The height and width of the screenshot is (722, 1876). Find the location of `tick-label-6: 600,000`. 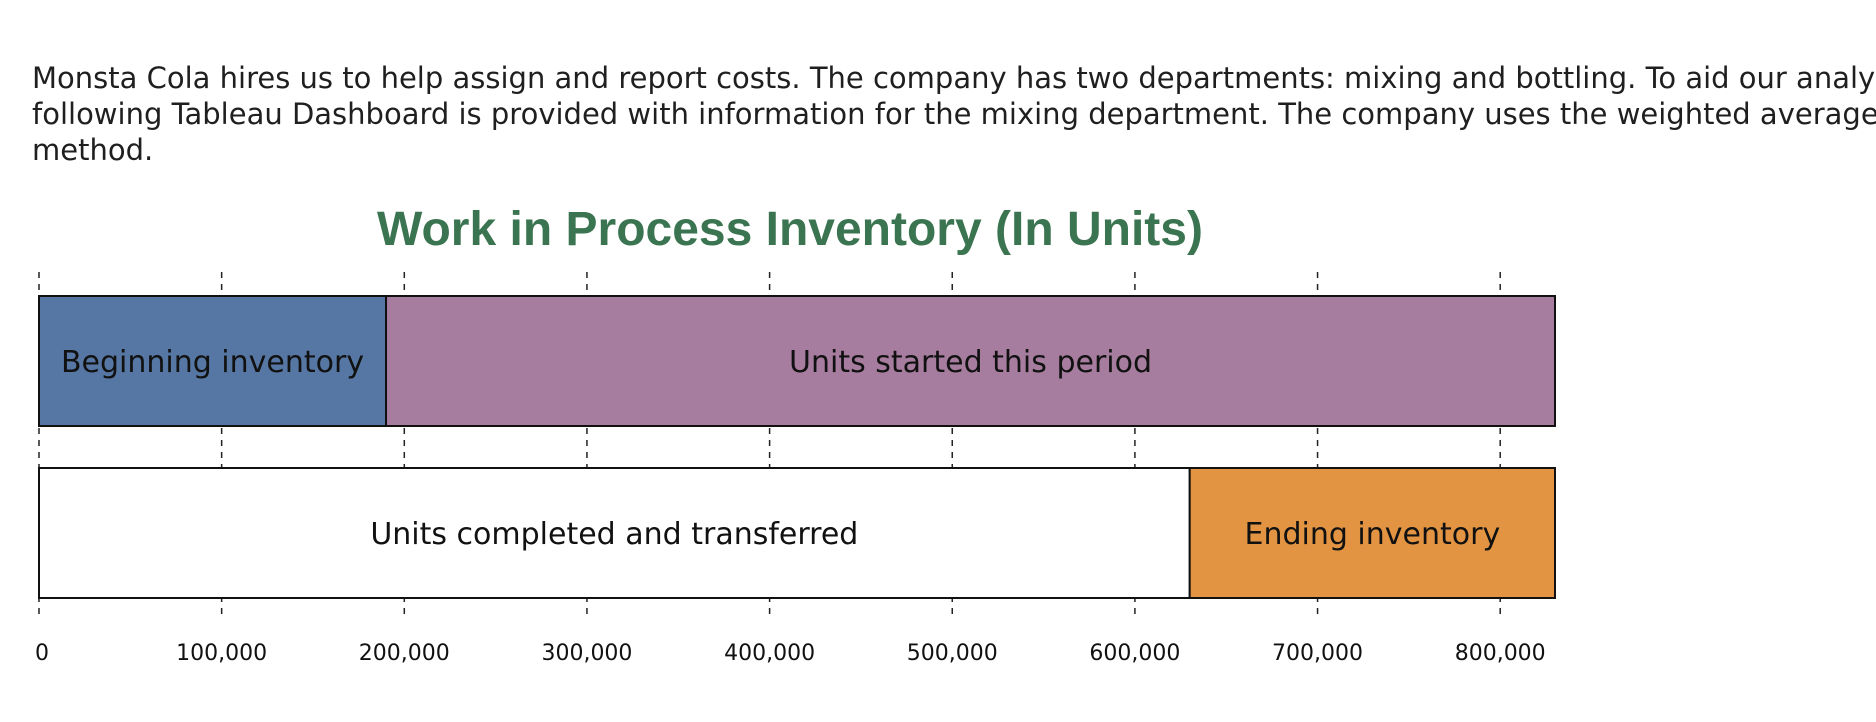

tick-label-6: 600,000 is located at coordinates (1134, 653).